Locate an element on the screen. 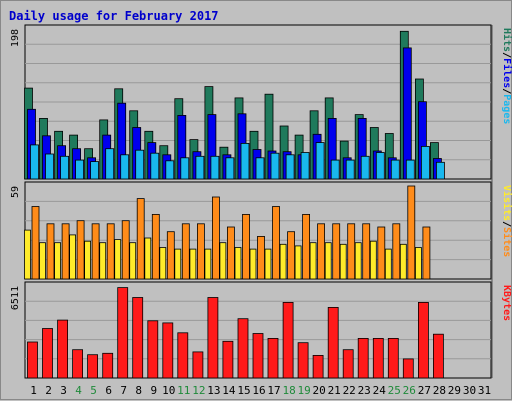  x-tick-label-day-27: 27 is located at coordinates (424, 390).